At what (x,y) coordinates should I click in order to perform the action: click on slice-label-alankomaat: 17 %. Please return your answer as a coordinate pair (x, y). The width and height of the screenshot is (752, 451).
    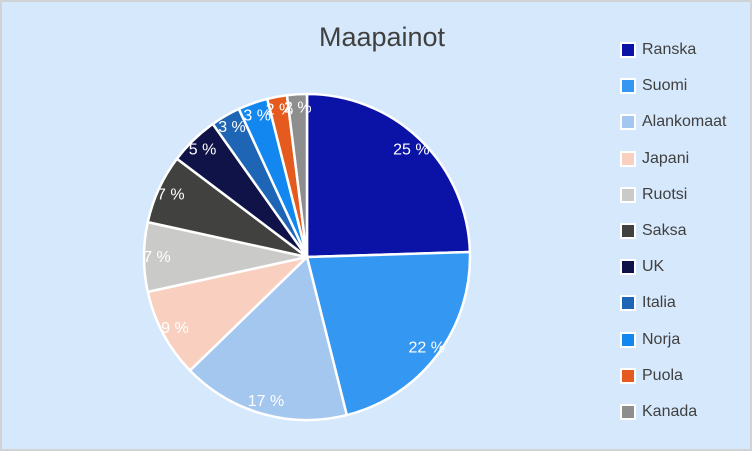
    Looking at the image, I should click on (266, 401).